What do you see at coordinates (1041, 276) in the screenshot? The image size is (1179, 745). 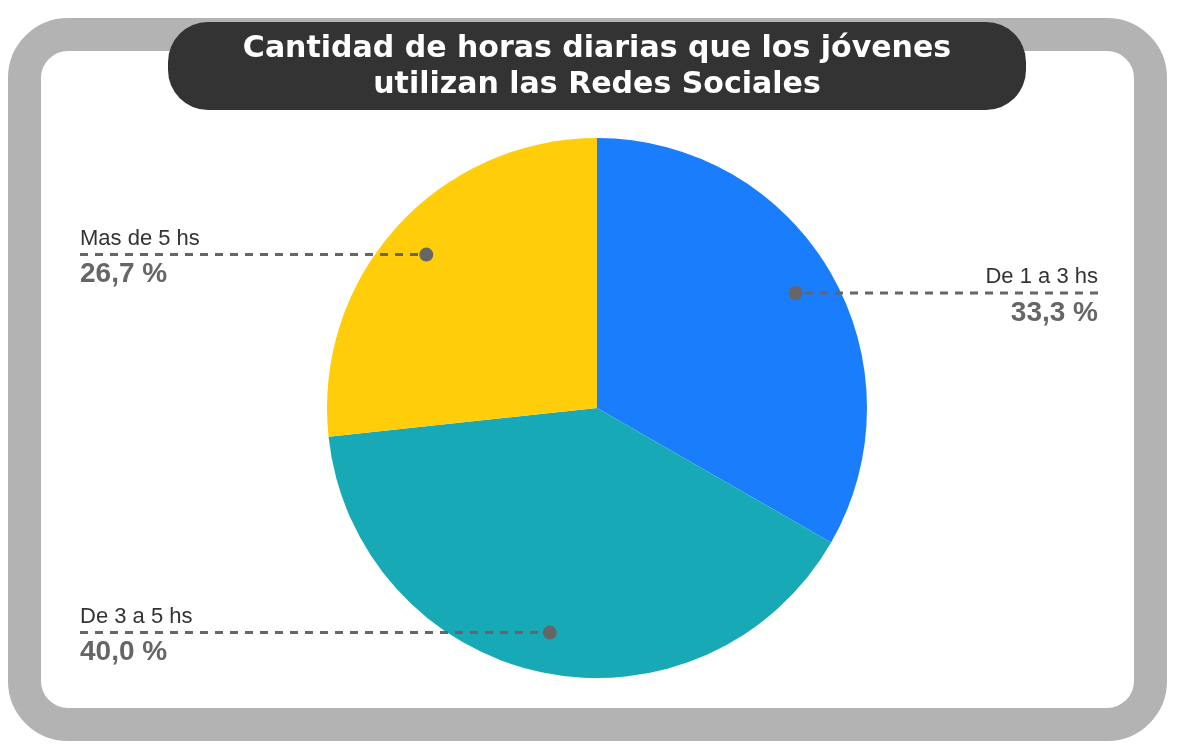 I see `slice-label: De 1 a 3 hs` at bounding box center [1041, 276].